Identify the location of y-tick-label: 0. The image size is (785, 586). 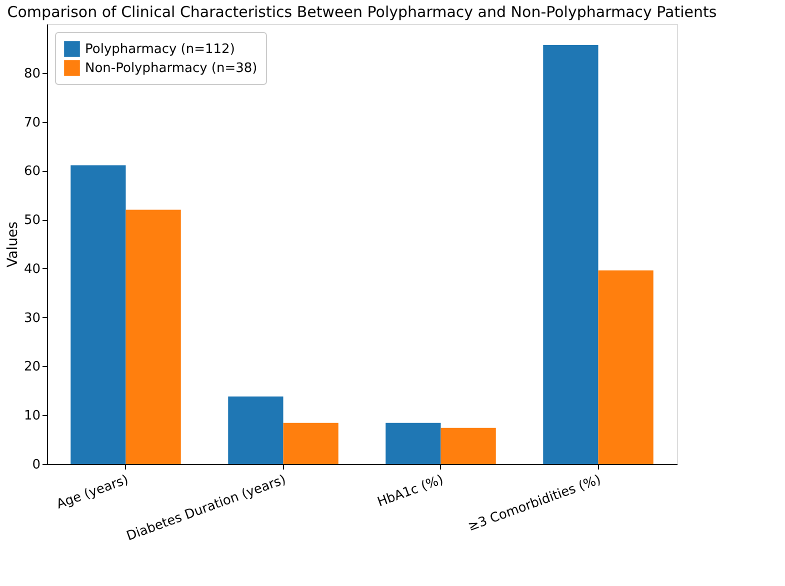
(36, 465).